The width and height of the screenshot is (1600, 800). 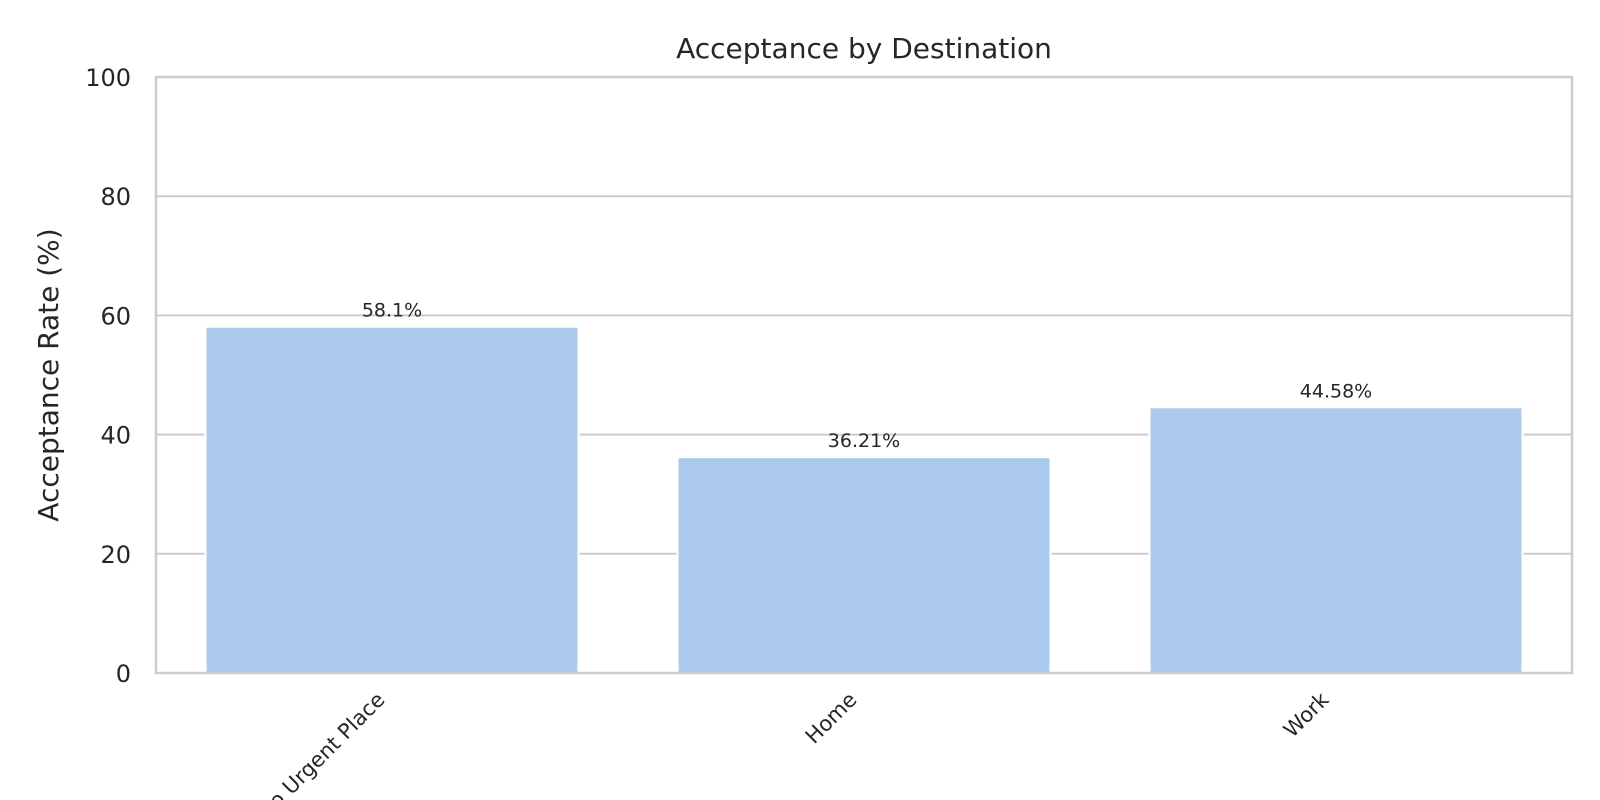 What do you see at coordinates (115, 316) in the screenshot?
I see `y-tick-label: 60` at bounding box center [115, 316].